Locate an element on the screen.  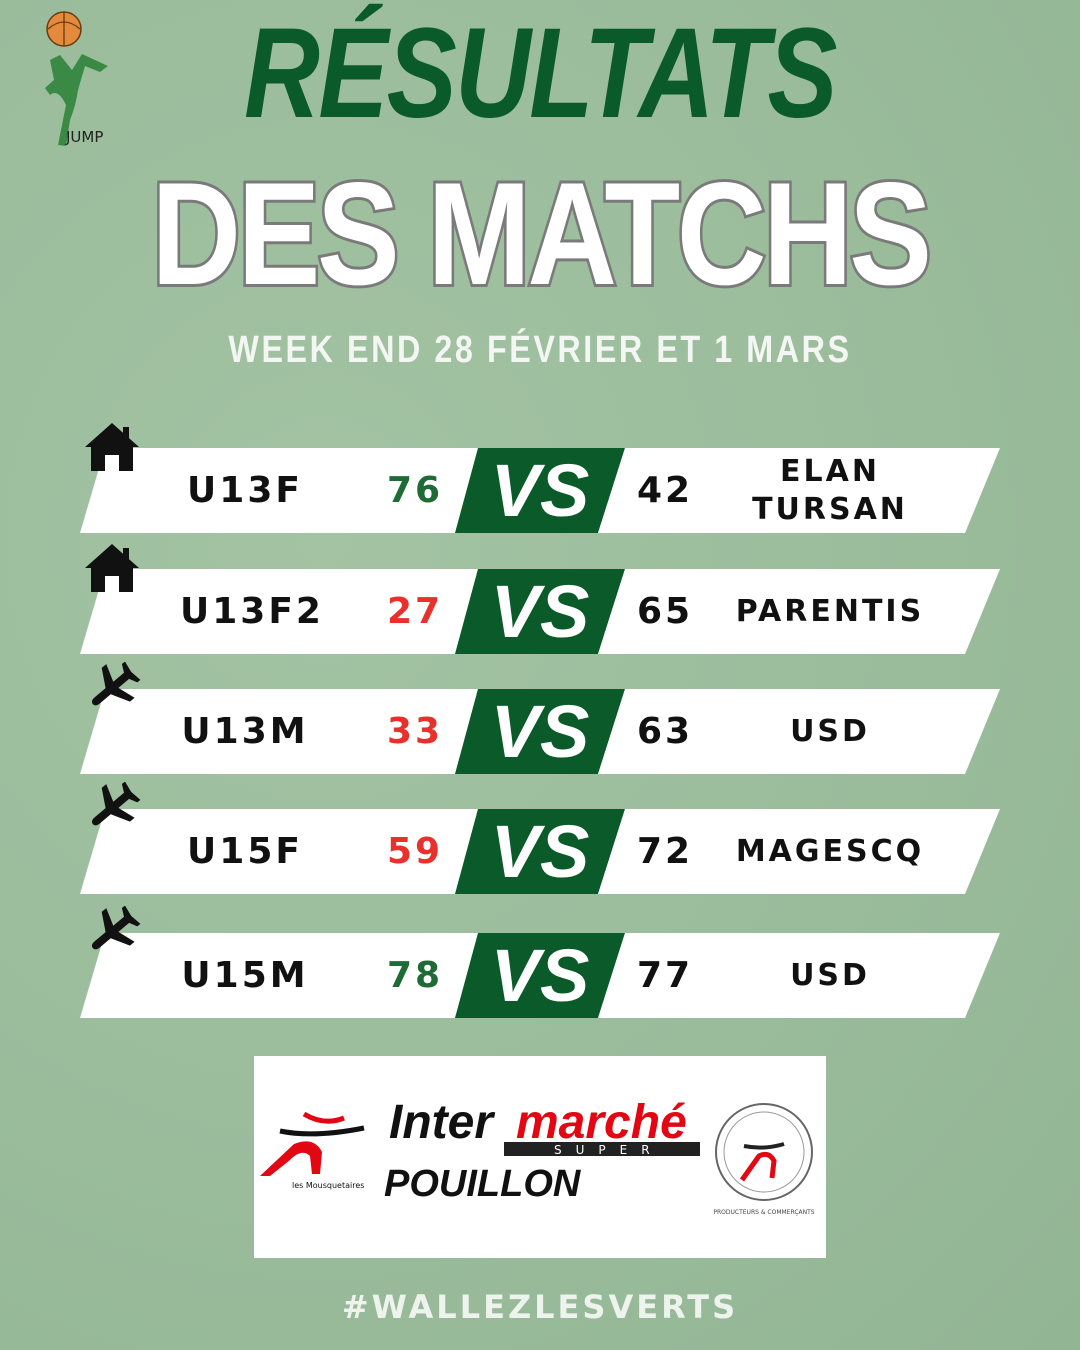
svg-text: Inter is located at coordinates (442, 1122).